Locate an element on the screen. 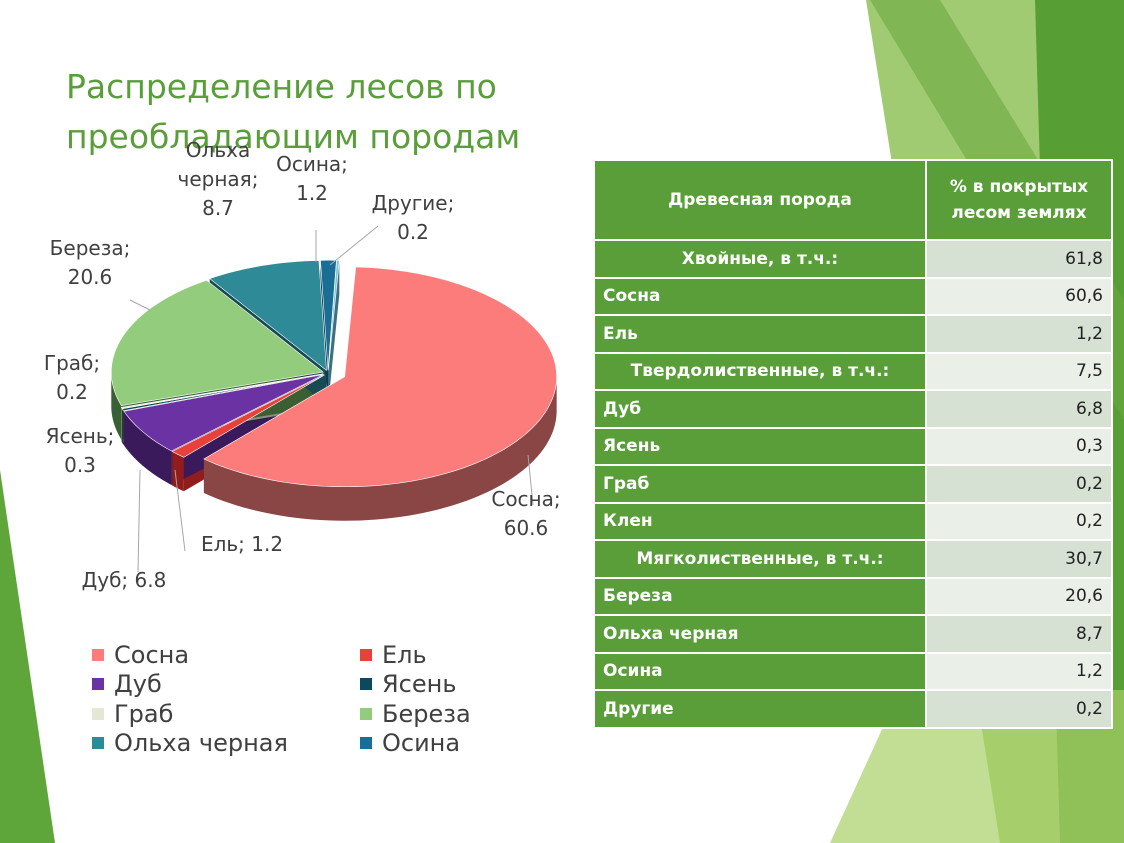  pie-data-label-line: Береза; is located at coordinates (90, 248).